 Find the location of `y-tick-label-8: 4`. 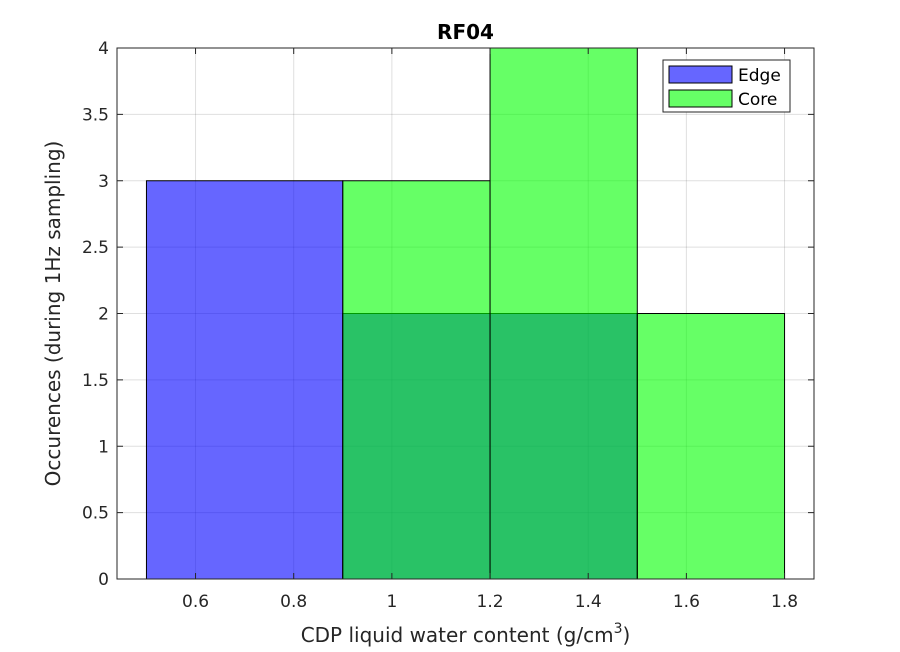

y-tick-label-8: 4 is located at coordinates (103, 49).